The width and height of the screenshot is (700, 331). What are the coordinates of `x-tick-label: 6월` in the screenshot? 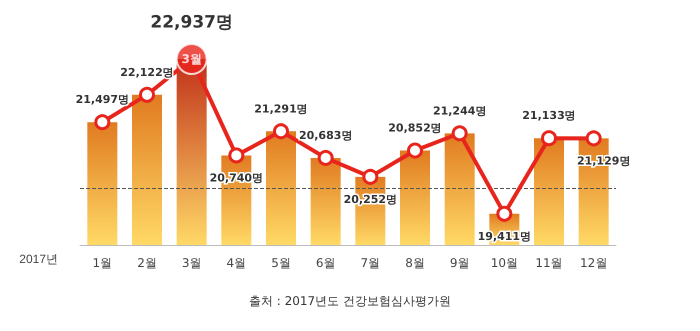 It's located at (326, 263).